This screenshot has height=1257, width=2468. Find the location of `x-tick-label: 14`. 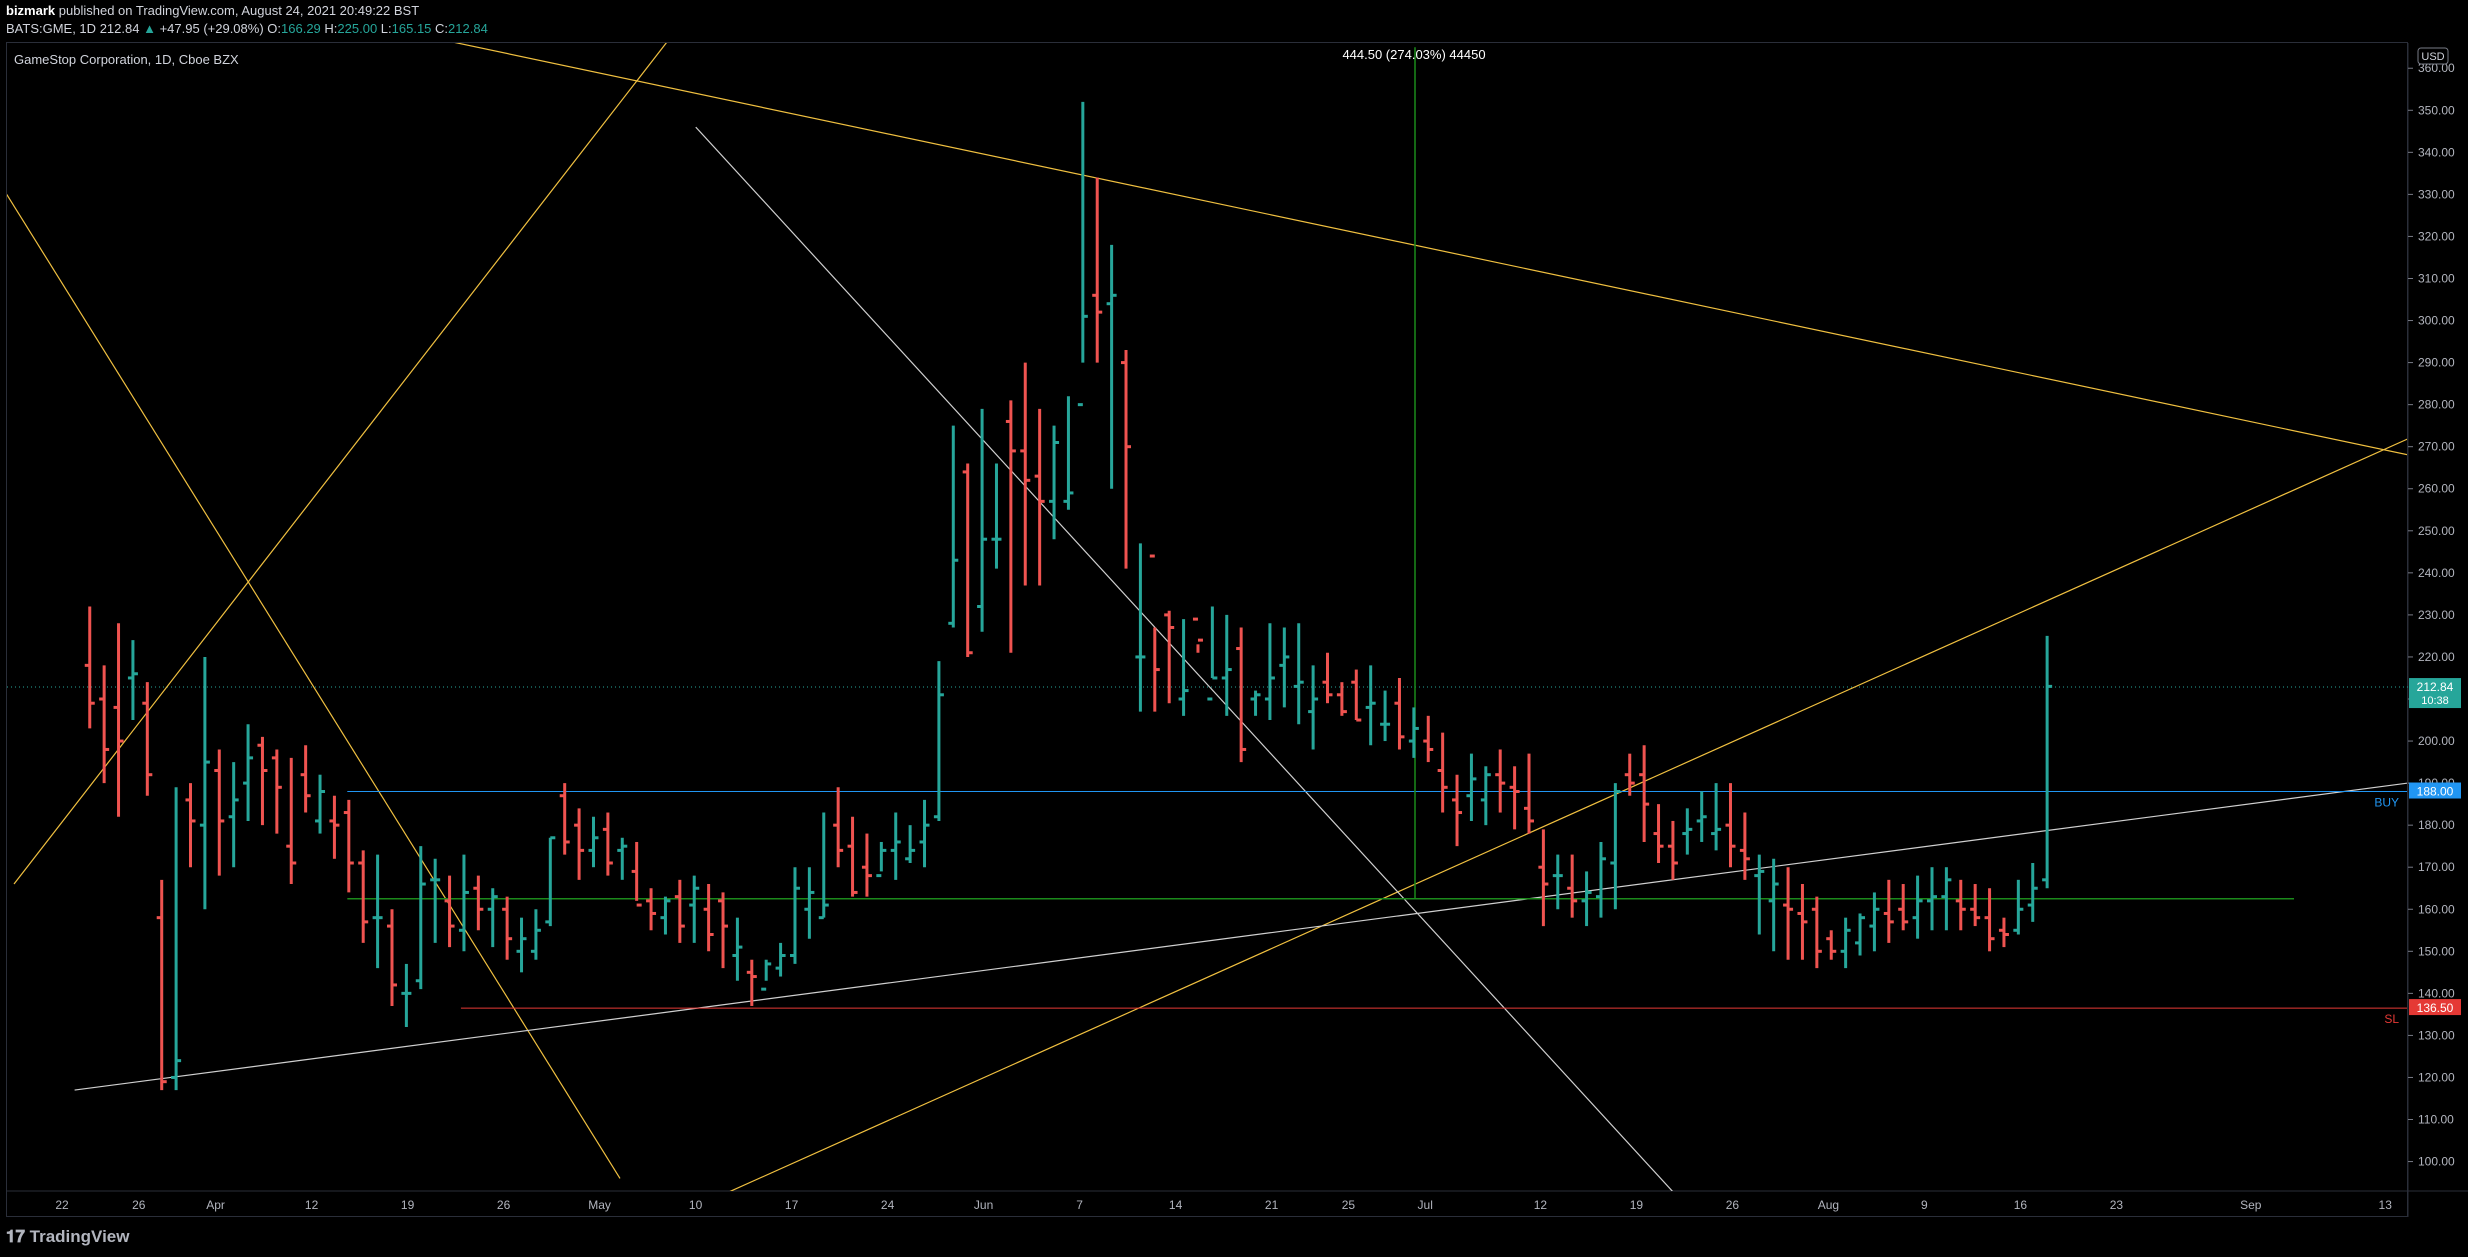

x-tick-label: 14 is located at coordinates (1176, 1205).